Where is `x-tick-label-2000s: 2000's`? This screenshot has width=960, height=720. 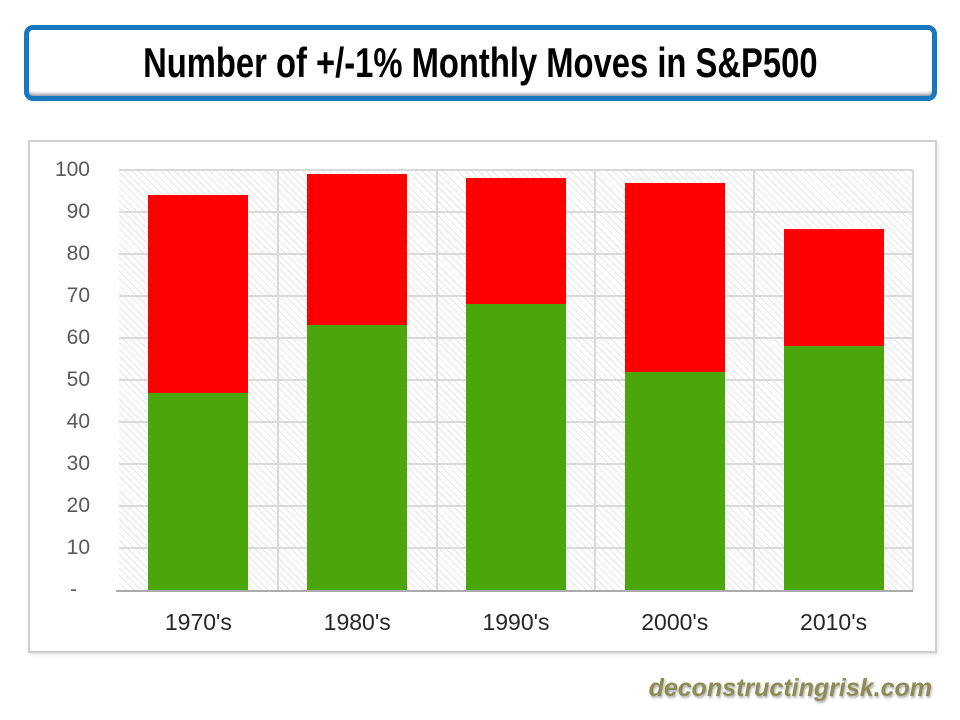
x-tick-label-2000s: 2000's is located at coordinates (675, 622).